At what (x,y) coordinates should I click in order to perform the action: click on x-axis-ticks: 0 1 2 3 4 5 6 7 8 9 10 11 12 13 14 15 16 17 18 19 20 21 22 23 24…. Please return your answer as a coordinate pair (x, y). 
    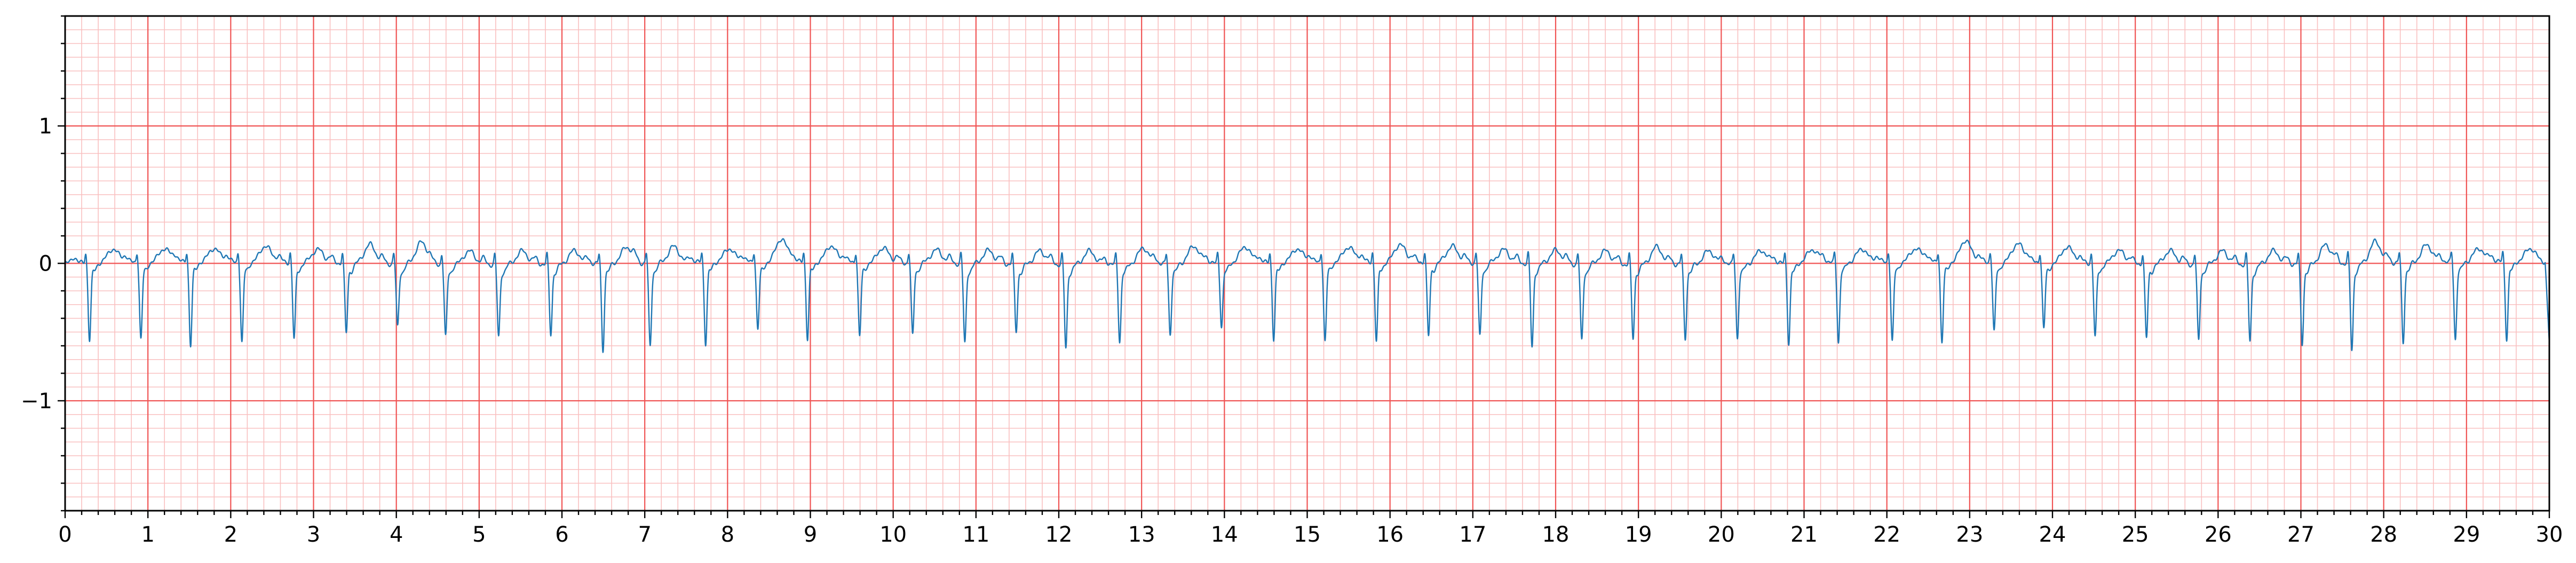
    Looking at the image, I should click on (1310, 529).